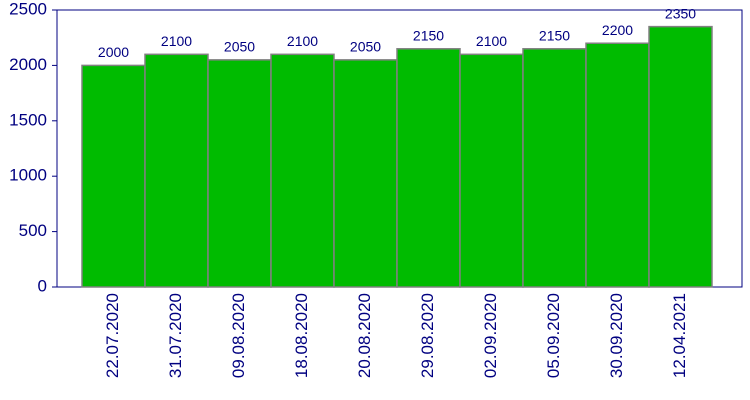 The image size is (750, 400). What do you see at coordinates (427, 335) in the screenshot?
I see `x-tick-label: 29.08.2020` at bounding box center [427, 335].